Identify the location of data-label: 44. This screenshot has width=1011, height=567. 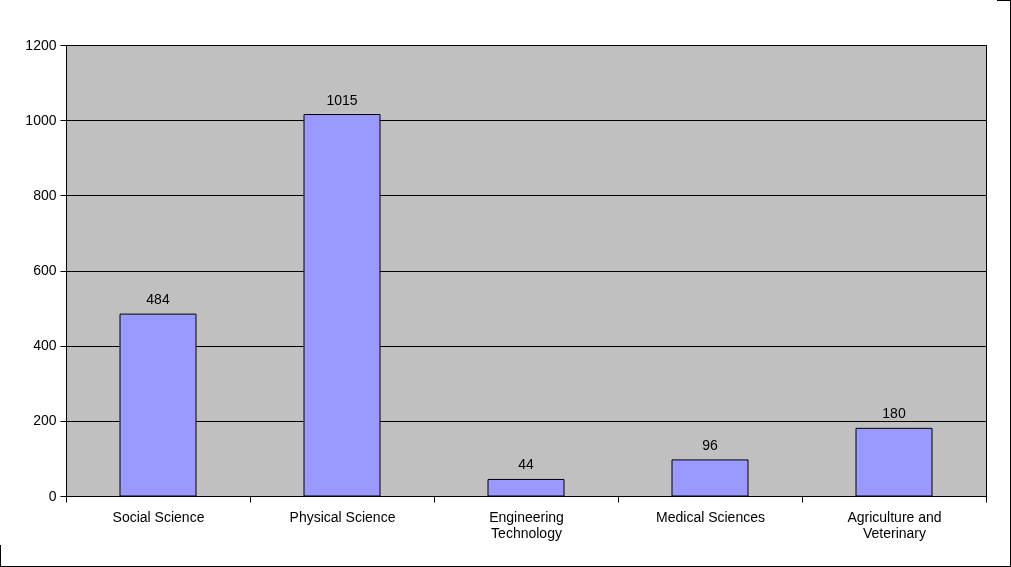
(526, 464).